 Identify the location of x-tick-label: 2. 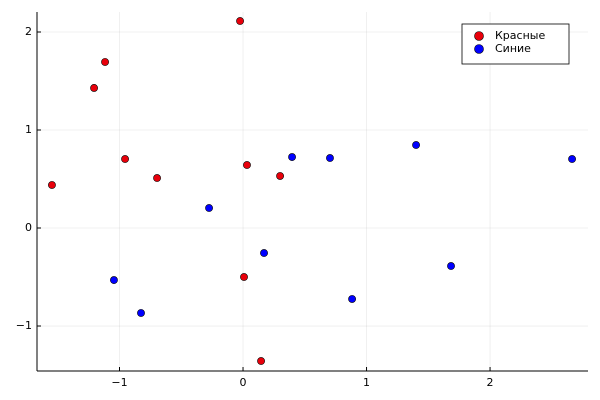
(490, 382).